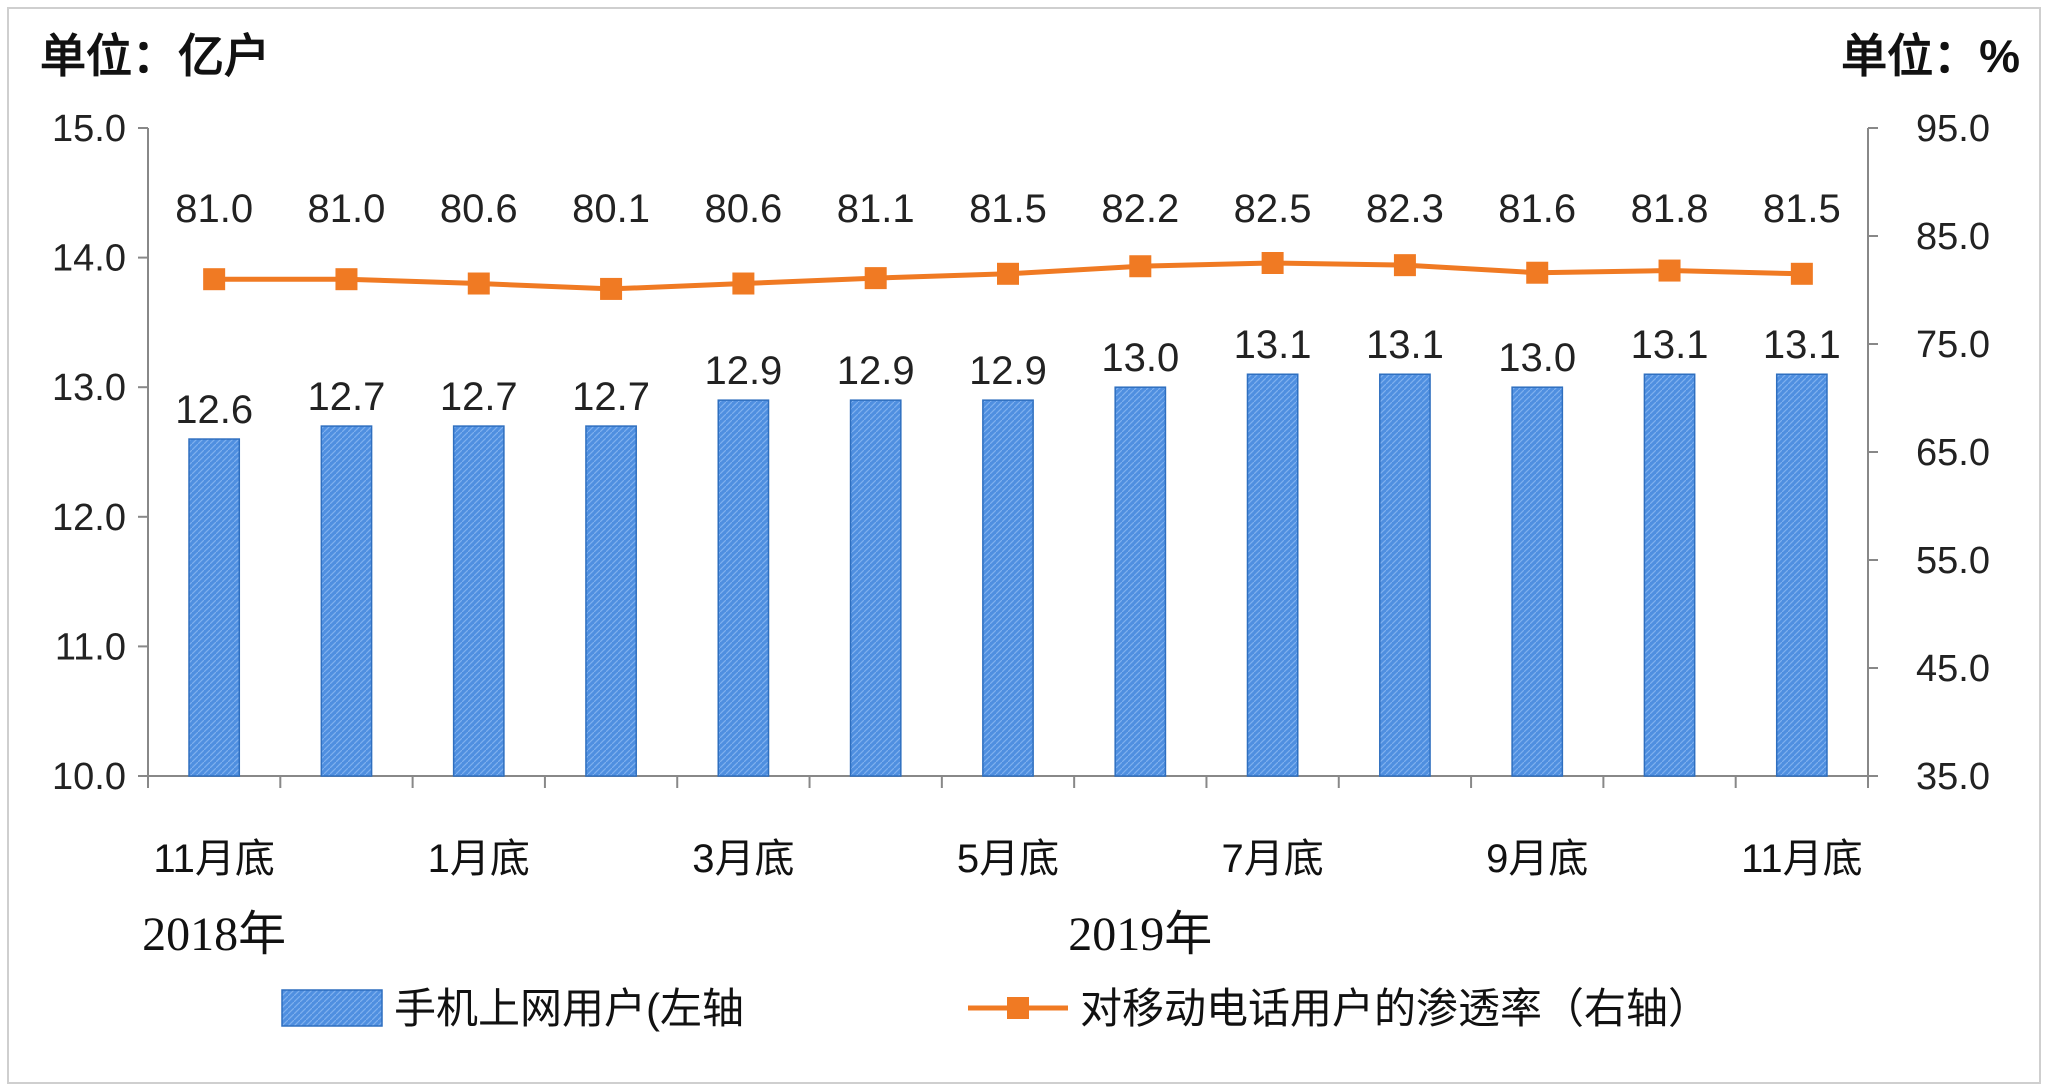 This screenshot has width=2048, height=1091. What do you see at coordinates (1018, 1008) in the screenshot?
I see `legend-line-marker` at bounding box center [1018, 1008].